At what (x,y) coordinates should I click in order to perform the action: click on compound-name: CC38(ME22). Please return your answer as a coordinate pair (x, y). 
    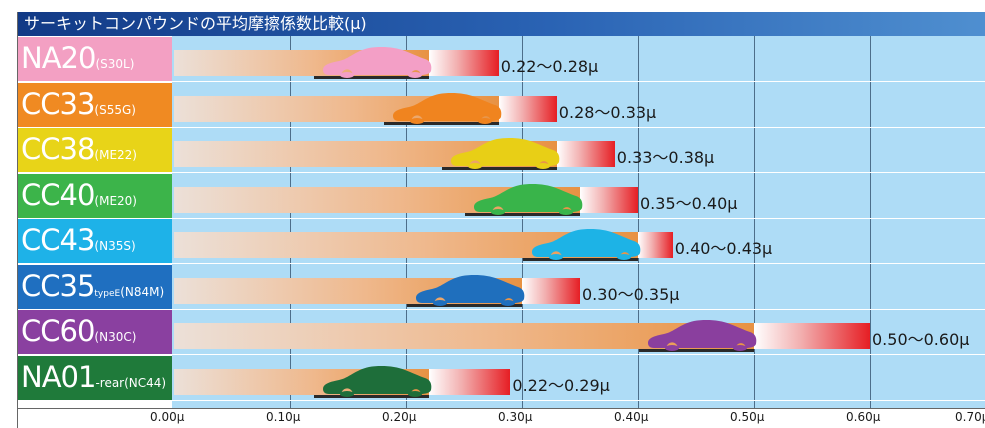
    Looking at the image, I should click on (79, 151).